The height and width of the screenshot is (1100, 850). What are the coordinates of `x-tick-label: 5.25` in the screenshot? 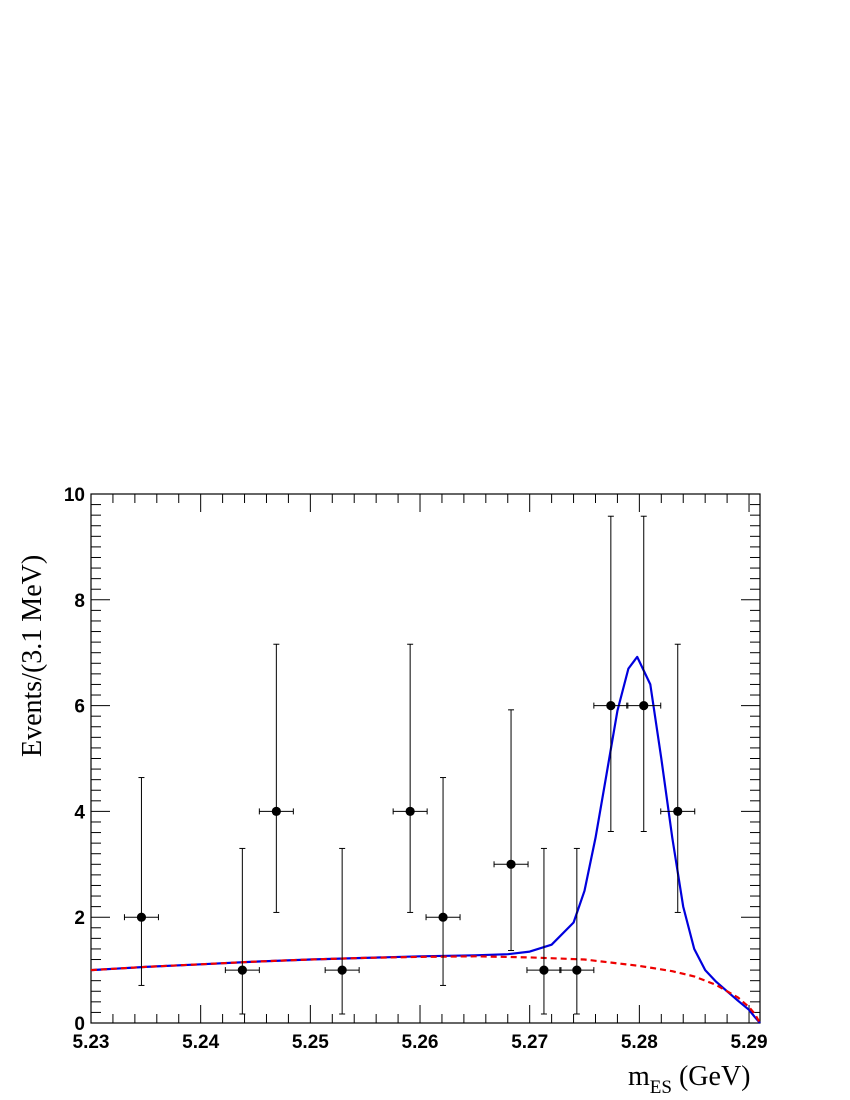 It's located at (310, 1042).